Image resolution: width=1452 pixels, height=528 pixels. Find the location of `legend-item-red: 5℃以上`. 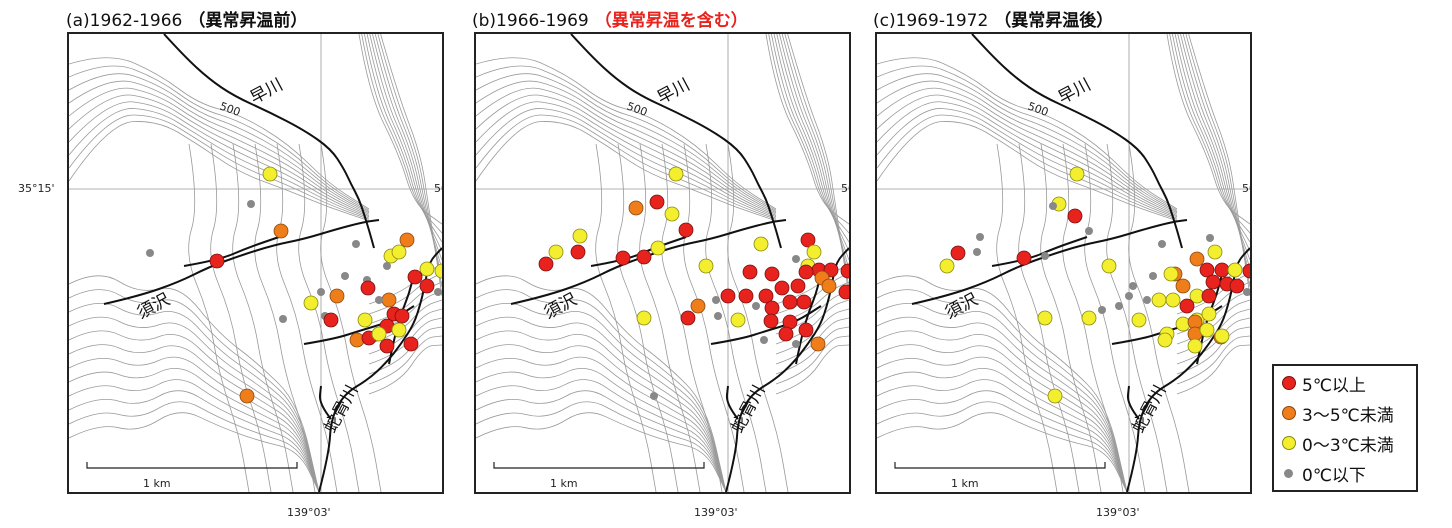

legend-item-red: 5℃以上 is located at coordinates (1324, 383).